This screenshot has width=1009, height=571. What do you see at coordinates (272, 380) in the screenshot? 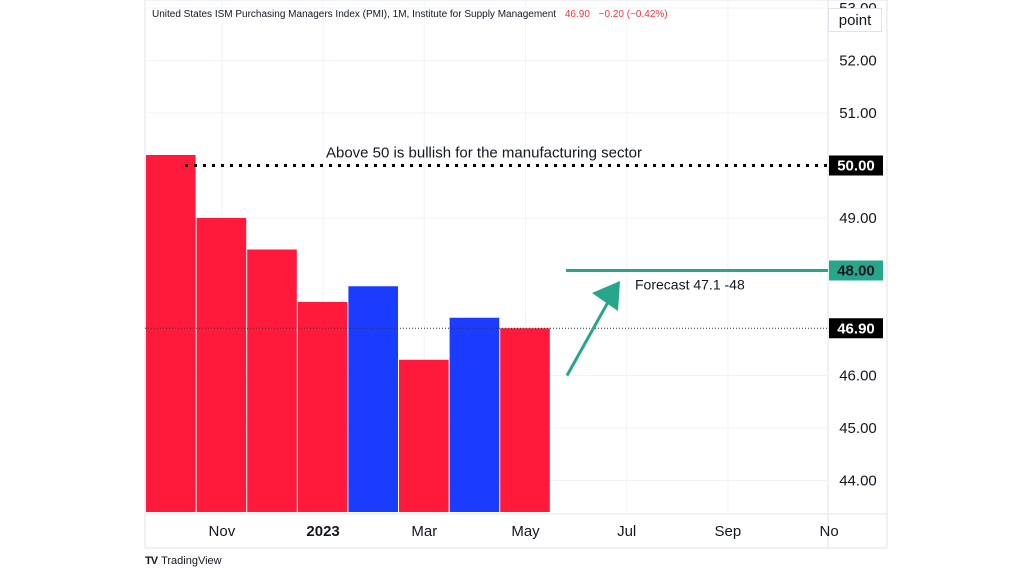
I see `bar-dec` at bounding box center [272, 380].